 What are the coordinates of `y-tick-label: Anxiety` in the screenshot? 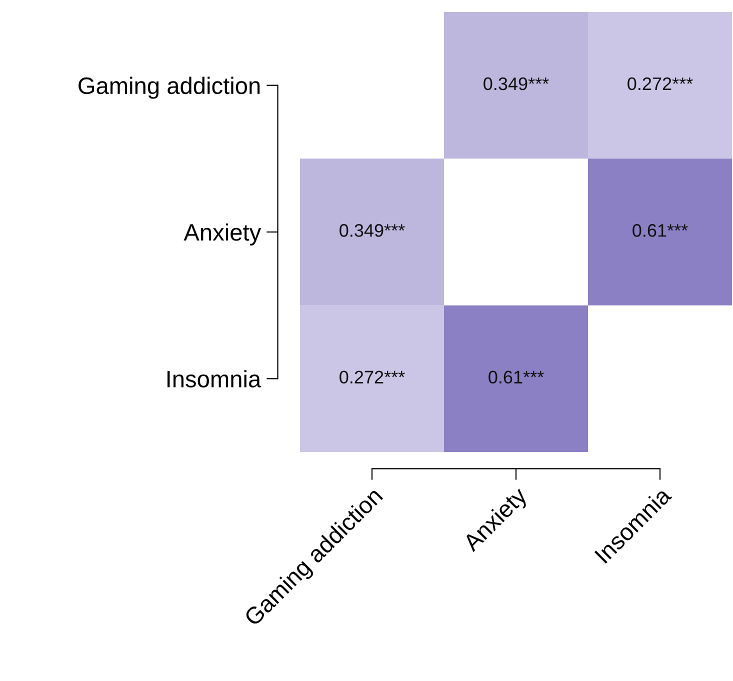 It's located at (223, 234).